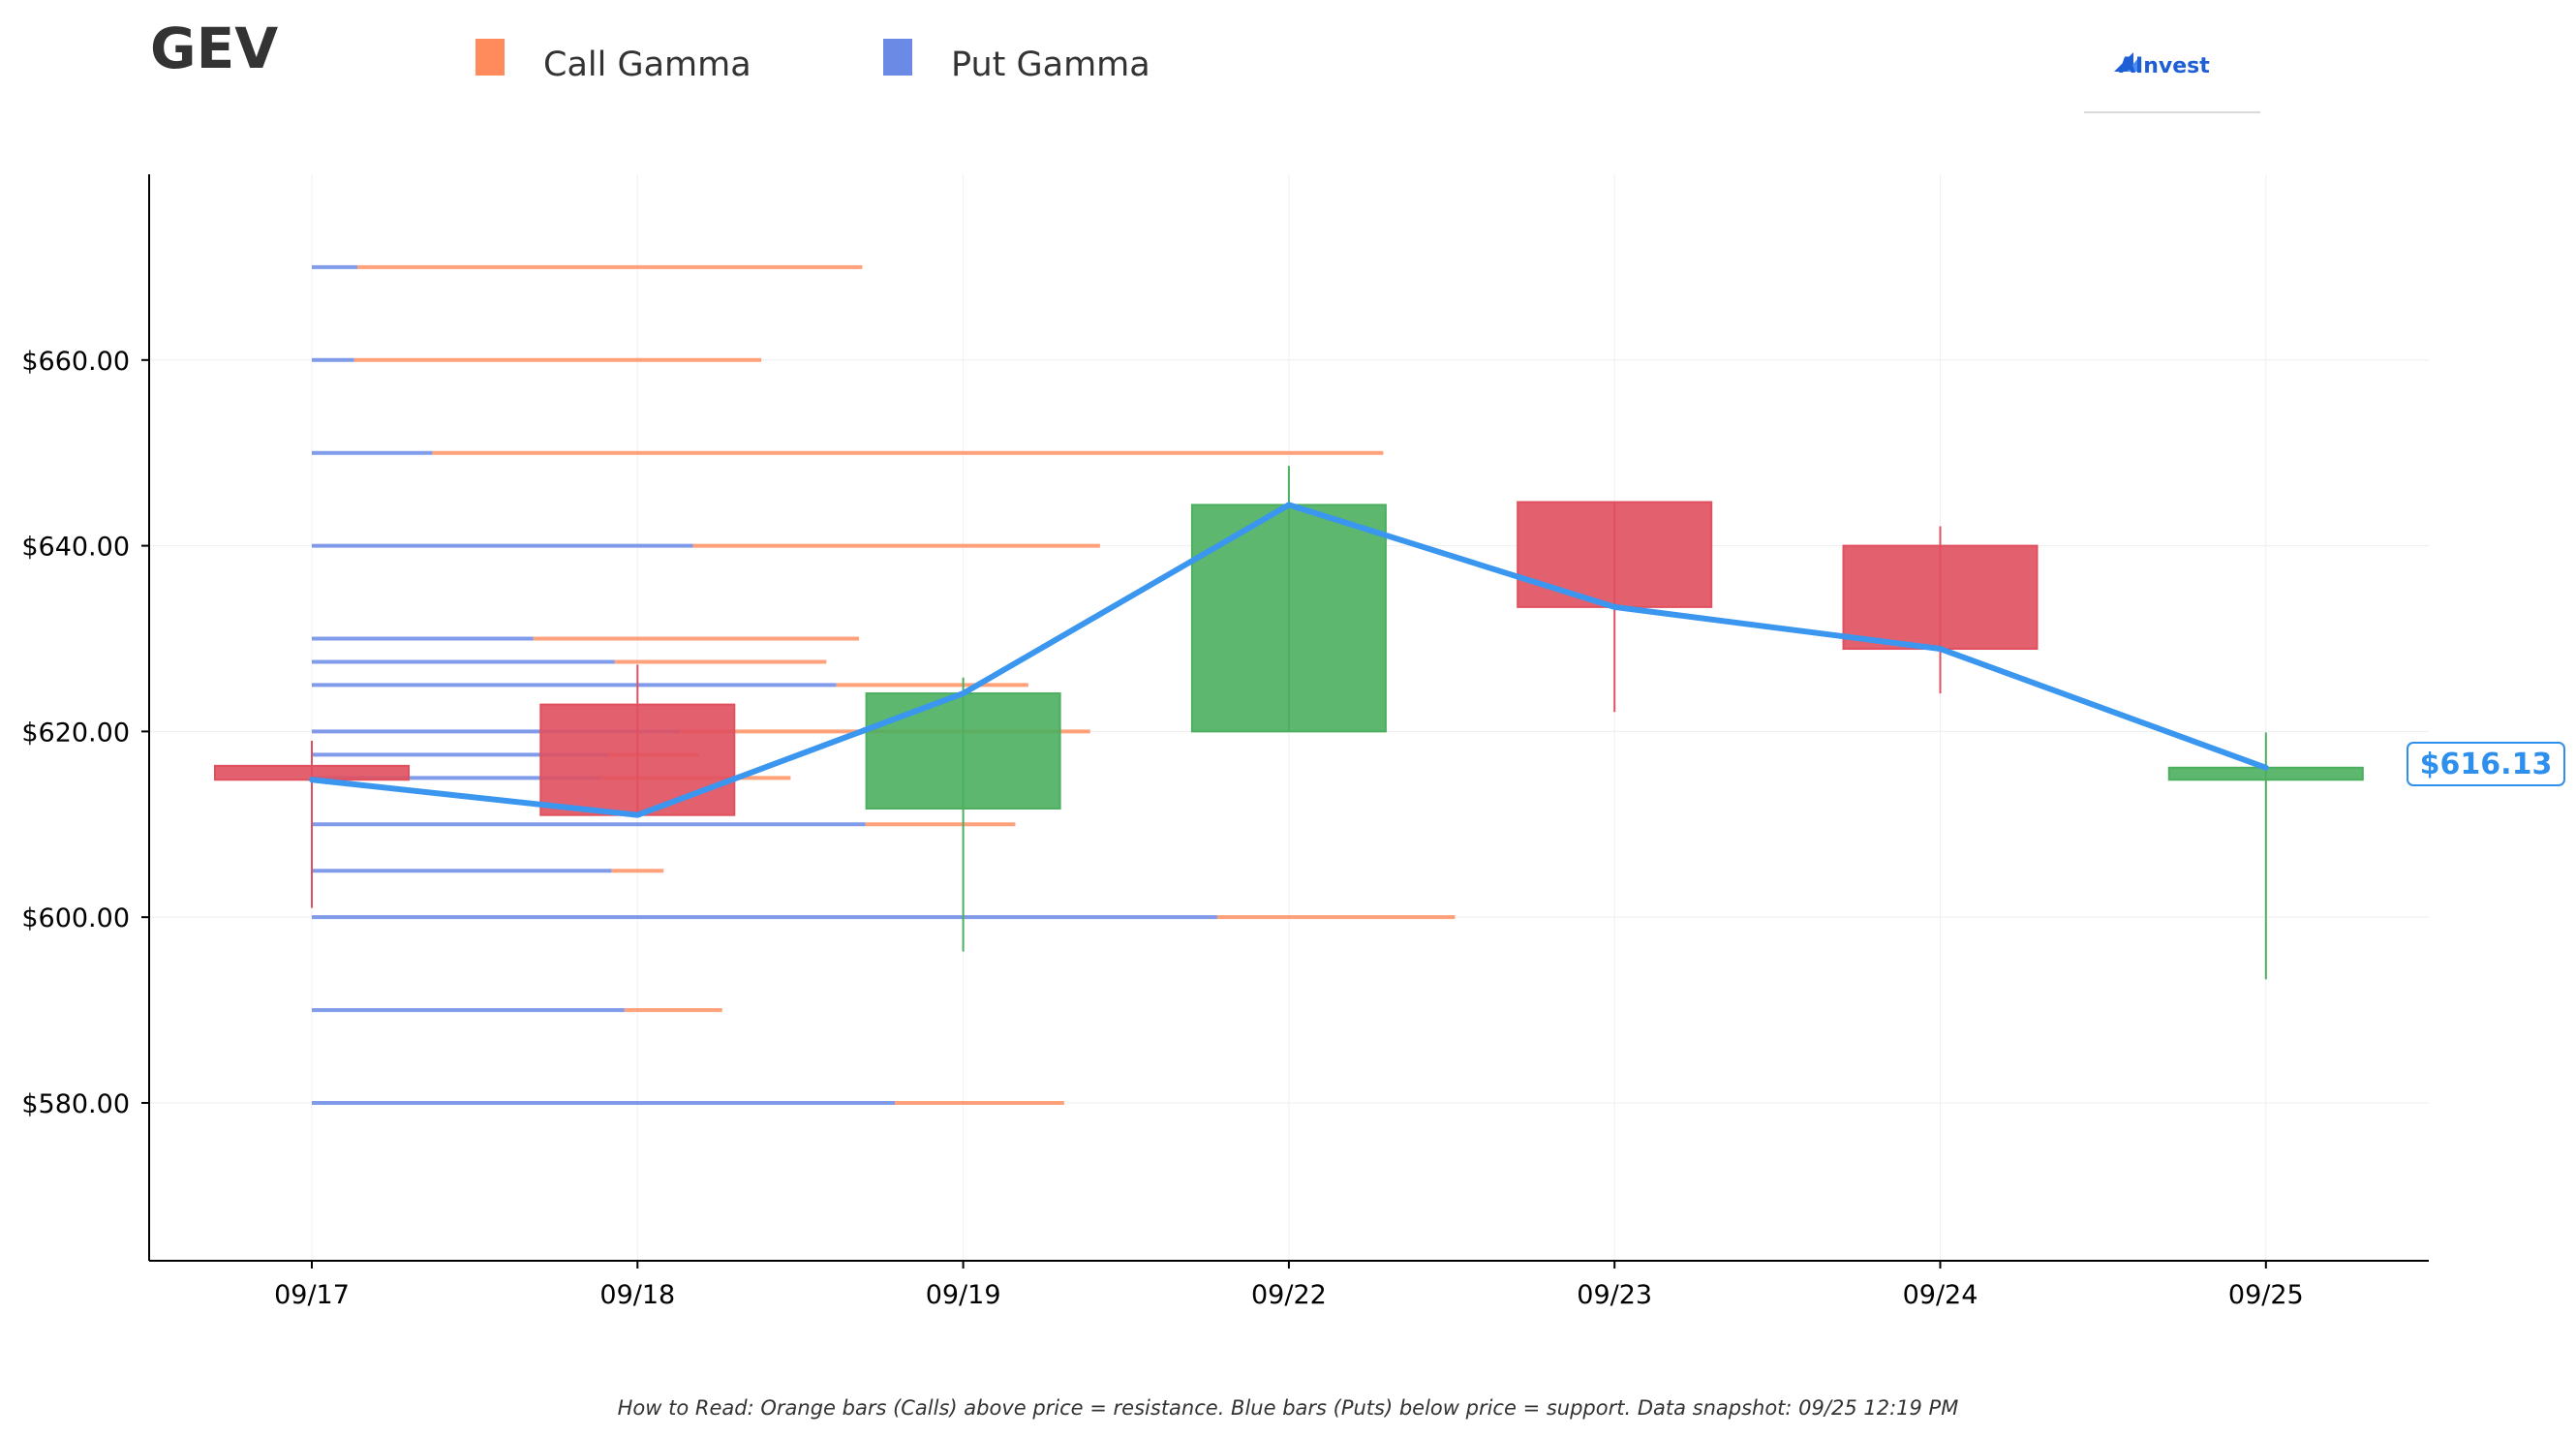  I want to click on x-tick-label: 09/19, so click(963, 1295).